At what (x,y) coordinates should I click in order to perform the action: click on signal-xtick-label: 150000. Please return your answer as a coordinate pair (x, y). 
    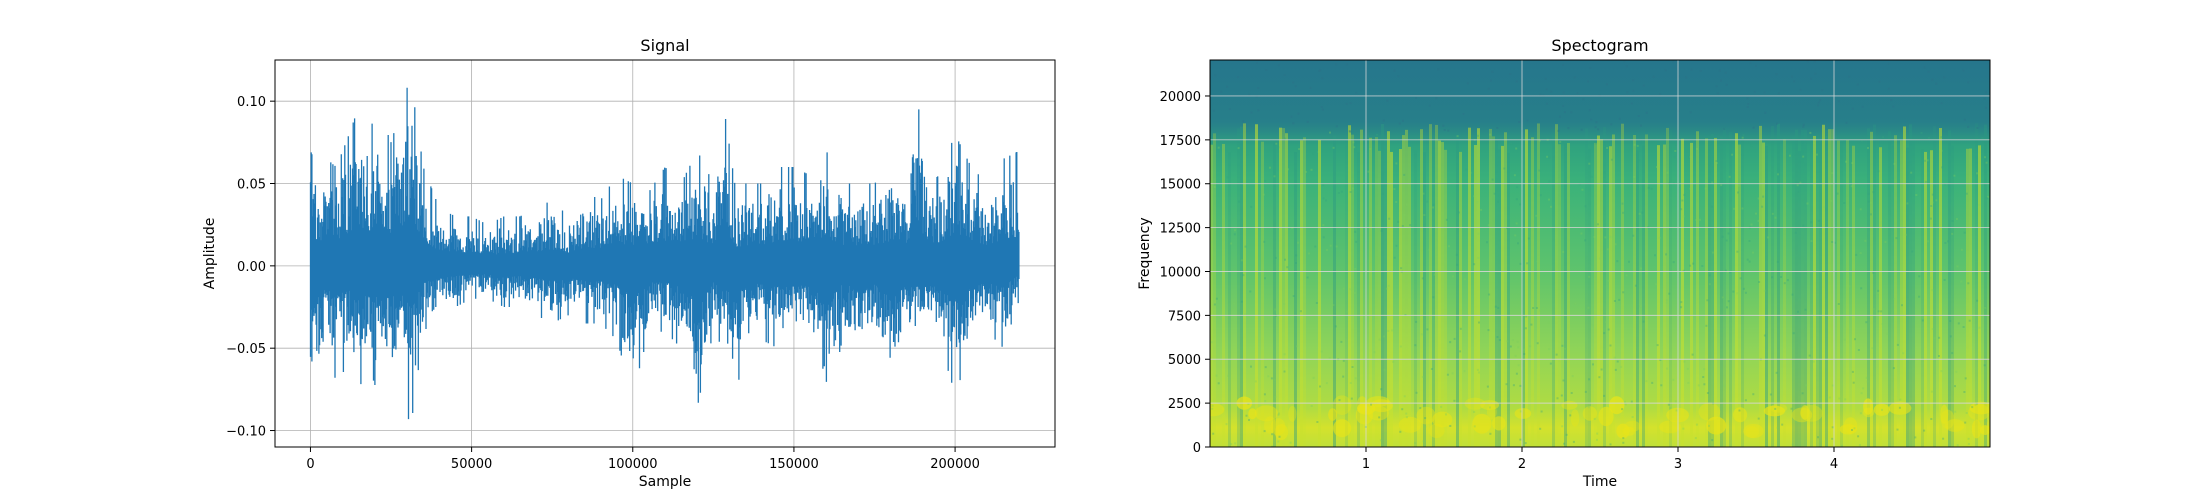
    Looking at the image, I should click on (794, 464).